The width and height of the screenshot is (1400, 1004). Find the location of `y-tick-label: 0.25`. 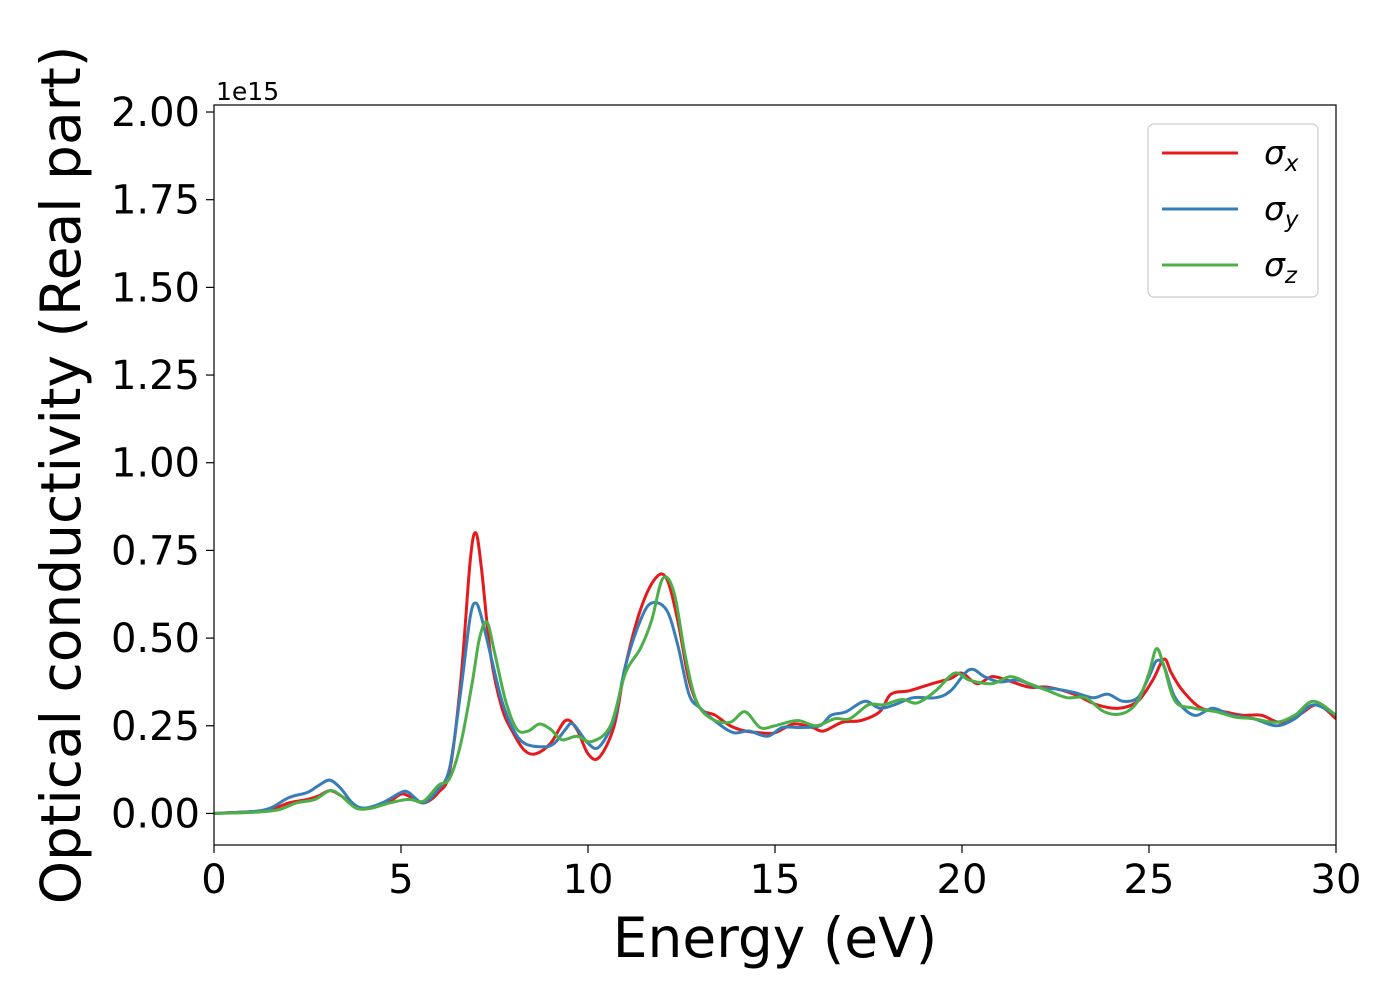

y-tick-label: 0.25 is located at coordinates (155, 727).